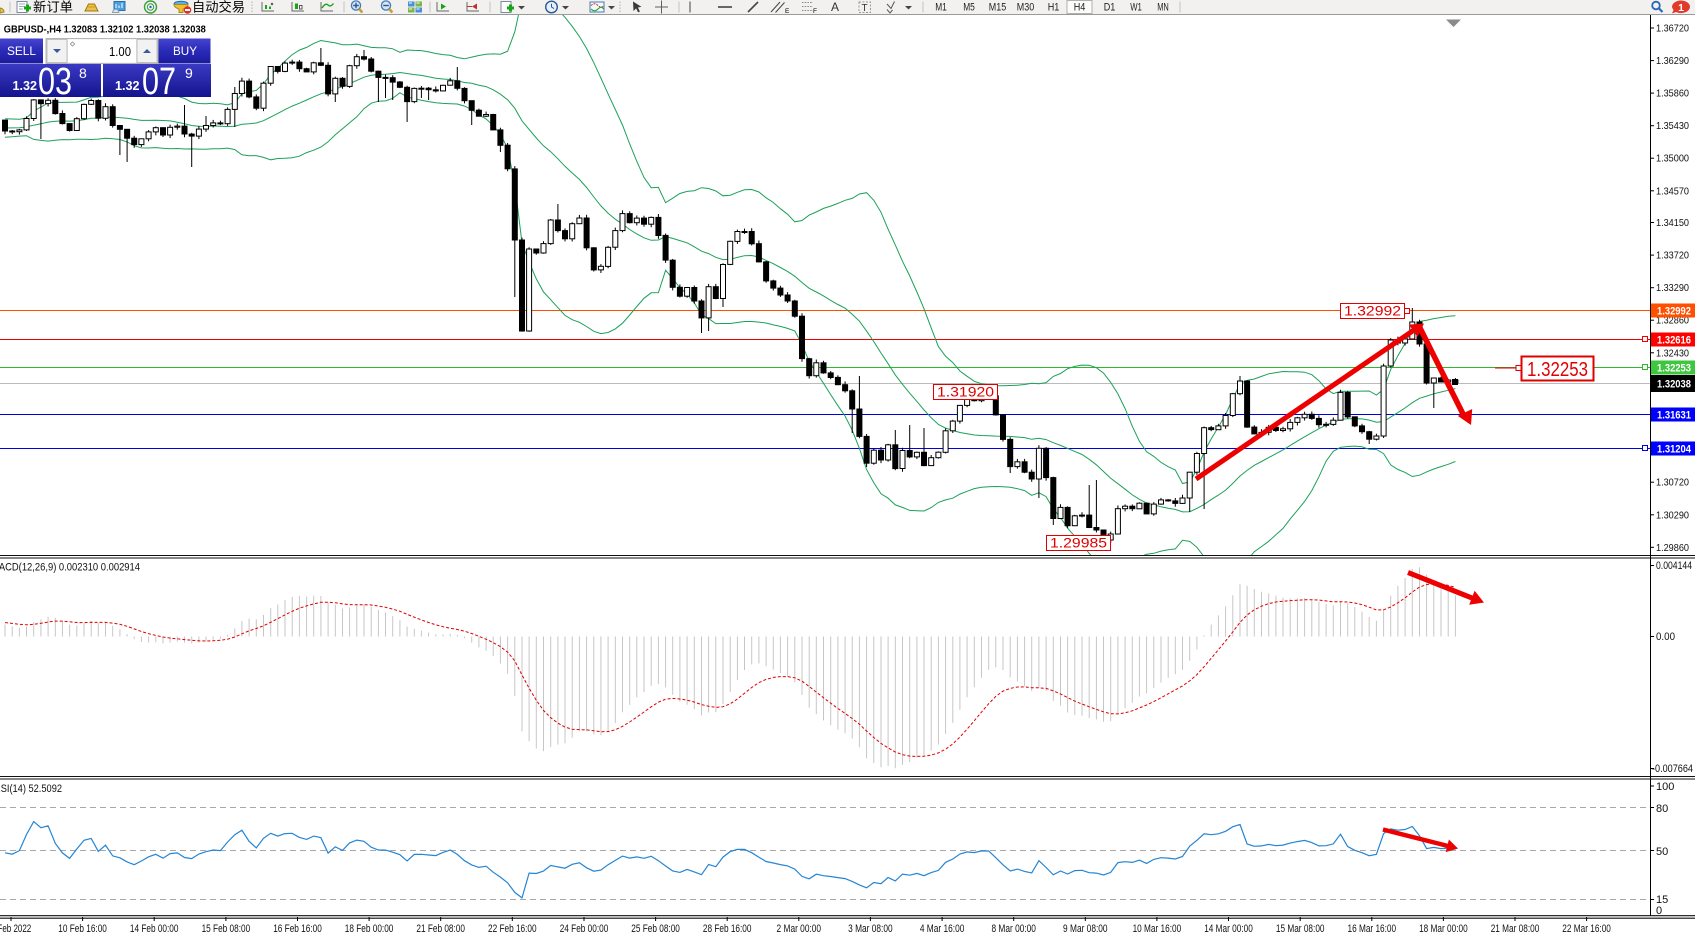  What do you see at coordinates (1674, 450) in the screenshot?
I see `svg-text: 1.31204` at bounding box center [1674, 450].